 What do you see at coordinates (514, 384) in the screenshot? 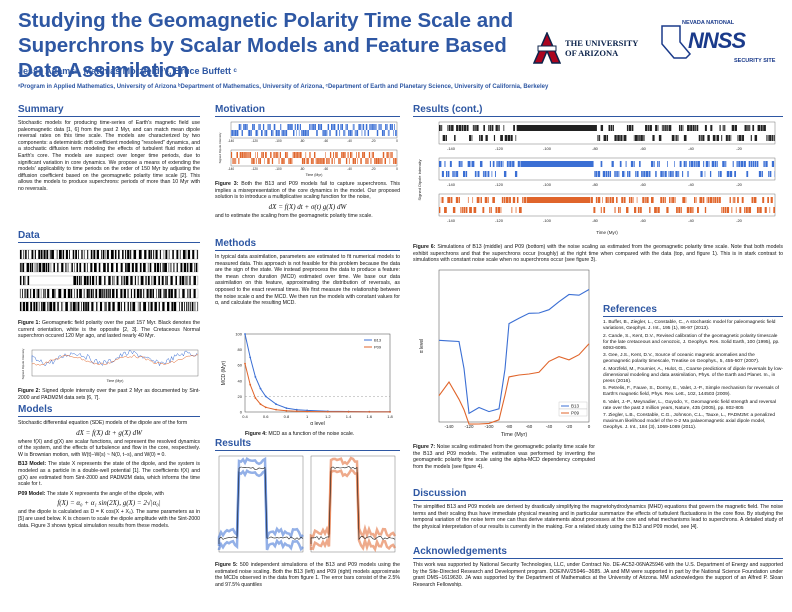
I see `fig7-series-line` at bounding box center [514, 384].